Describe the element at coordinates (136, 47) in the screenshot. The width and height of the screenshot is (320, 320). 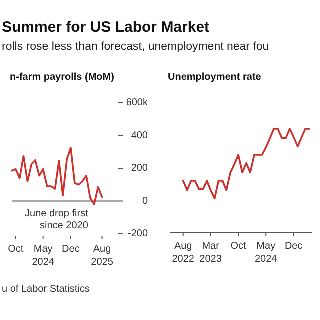
I see `text: rolls rose less than forecast, unemployment near fou` at that location.